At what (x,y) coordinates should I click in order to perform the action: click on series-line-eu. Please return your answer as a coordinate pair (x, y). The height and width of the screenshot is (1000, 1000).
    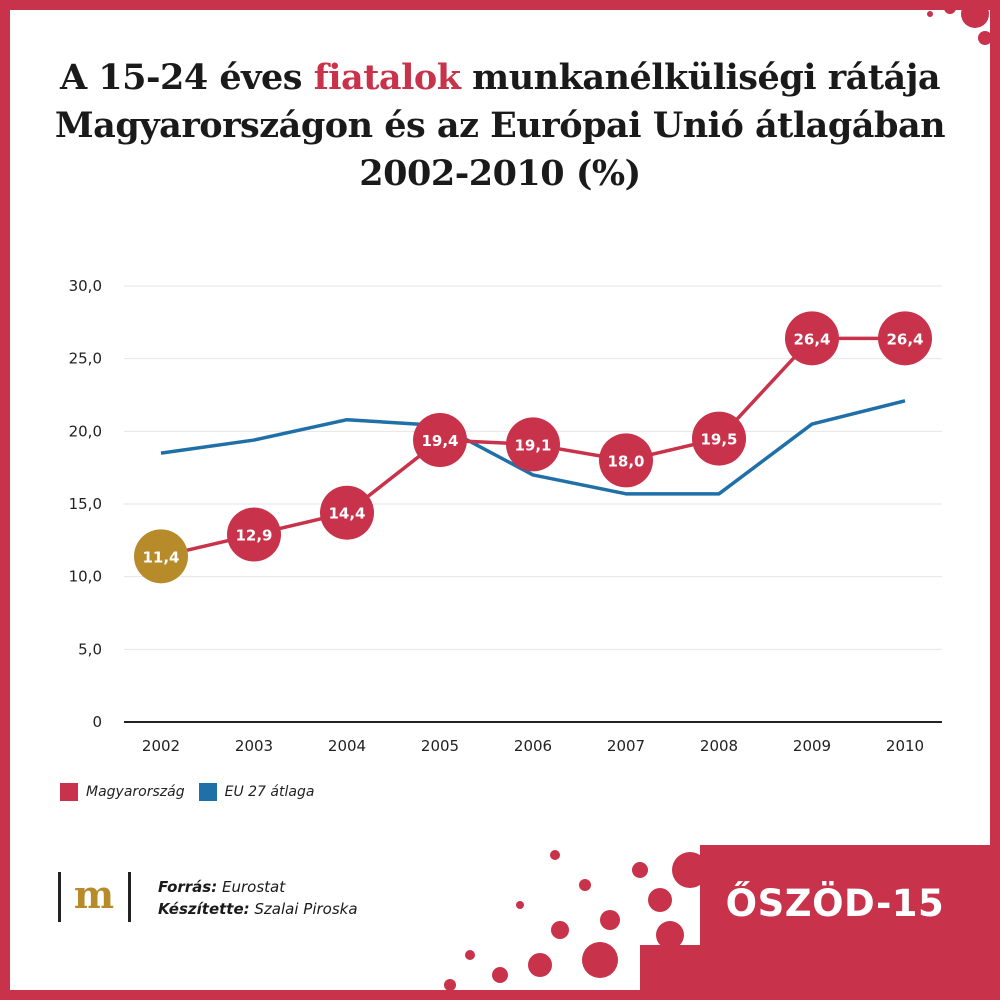
    Looking at the image, I should click on (533, 447).